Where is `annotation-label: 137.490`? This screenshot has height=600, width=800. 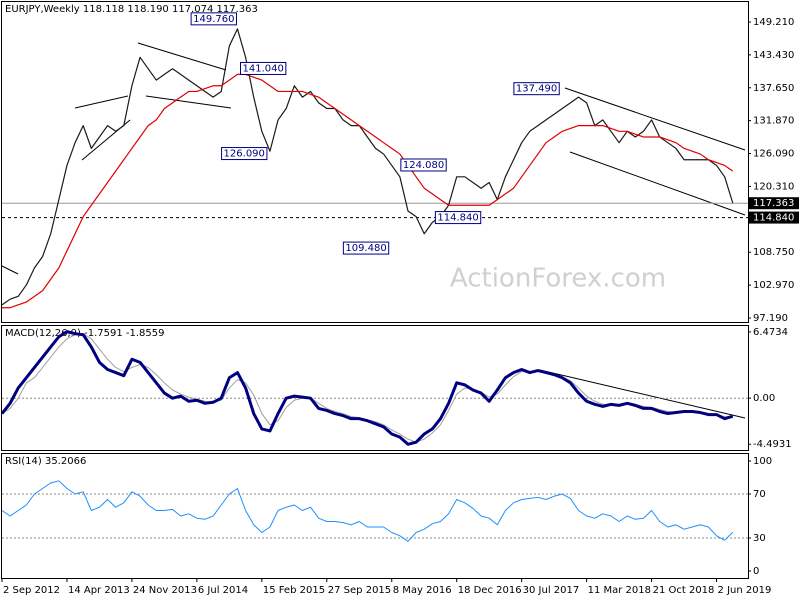
annotation-label: 137.490 is located at coordinates (536, 89).